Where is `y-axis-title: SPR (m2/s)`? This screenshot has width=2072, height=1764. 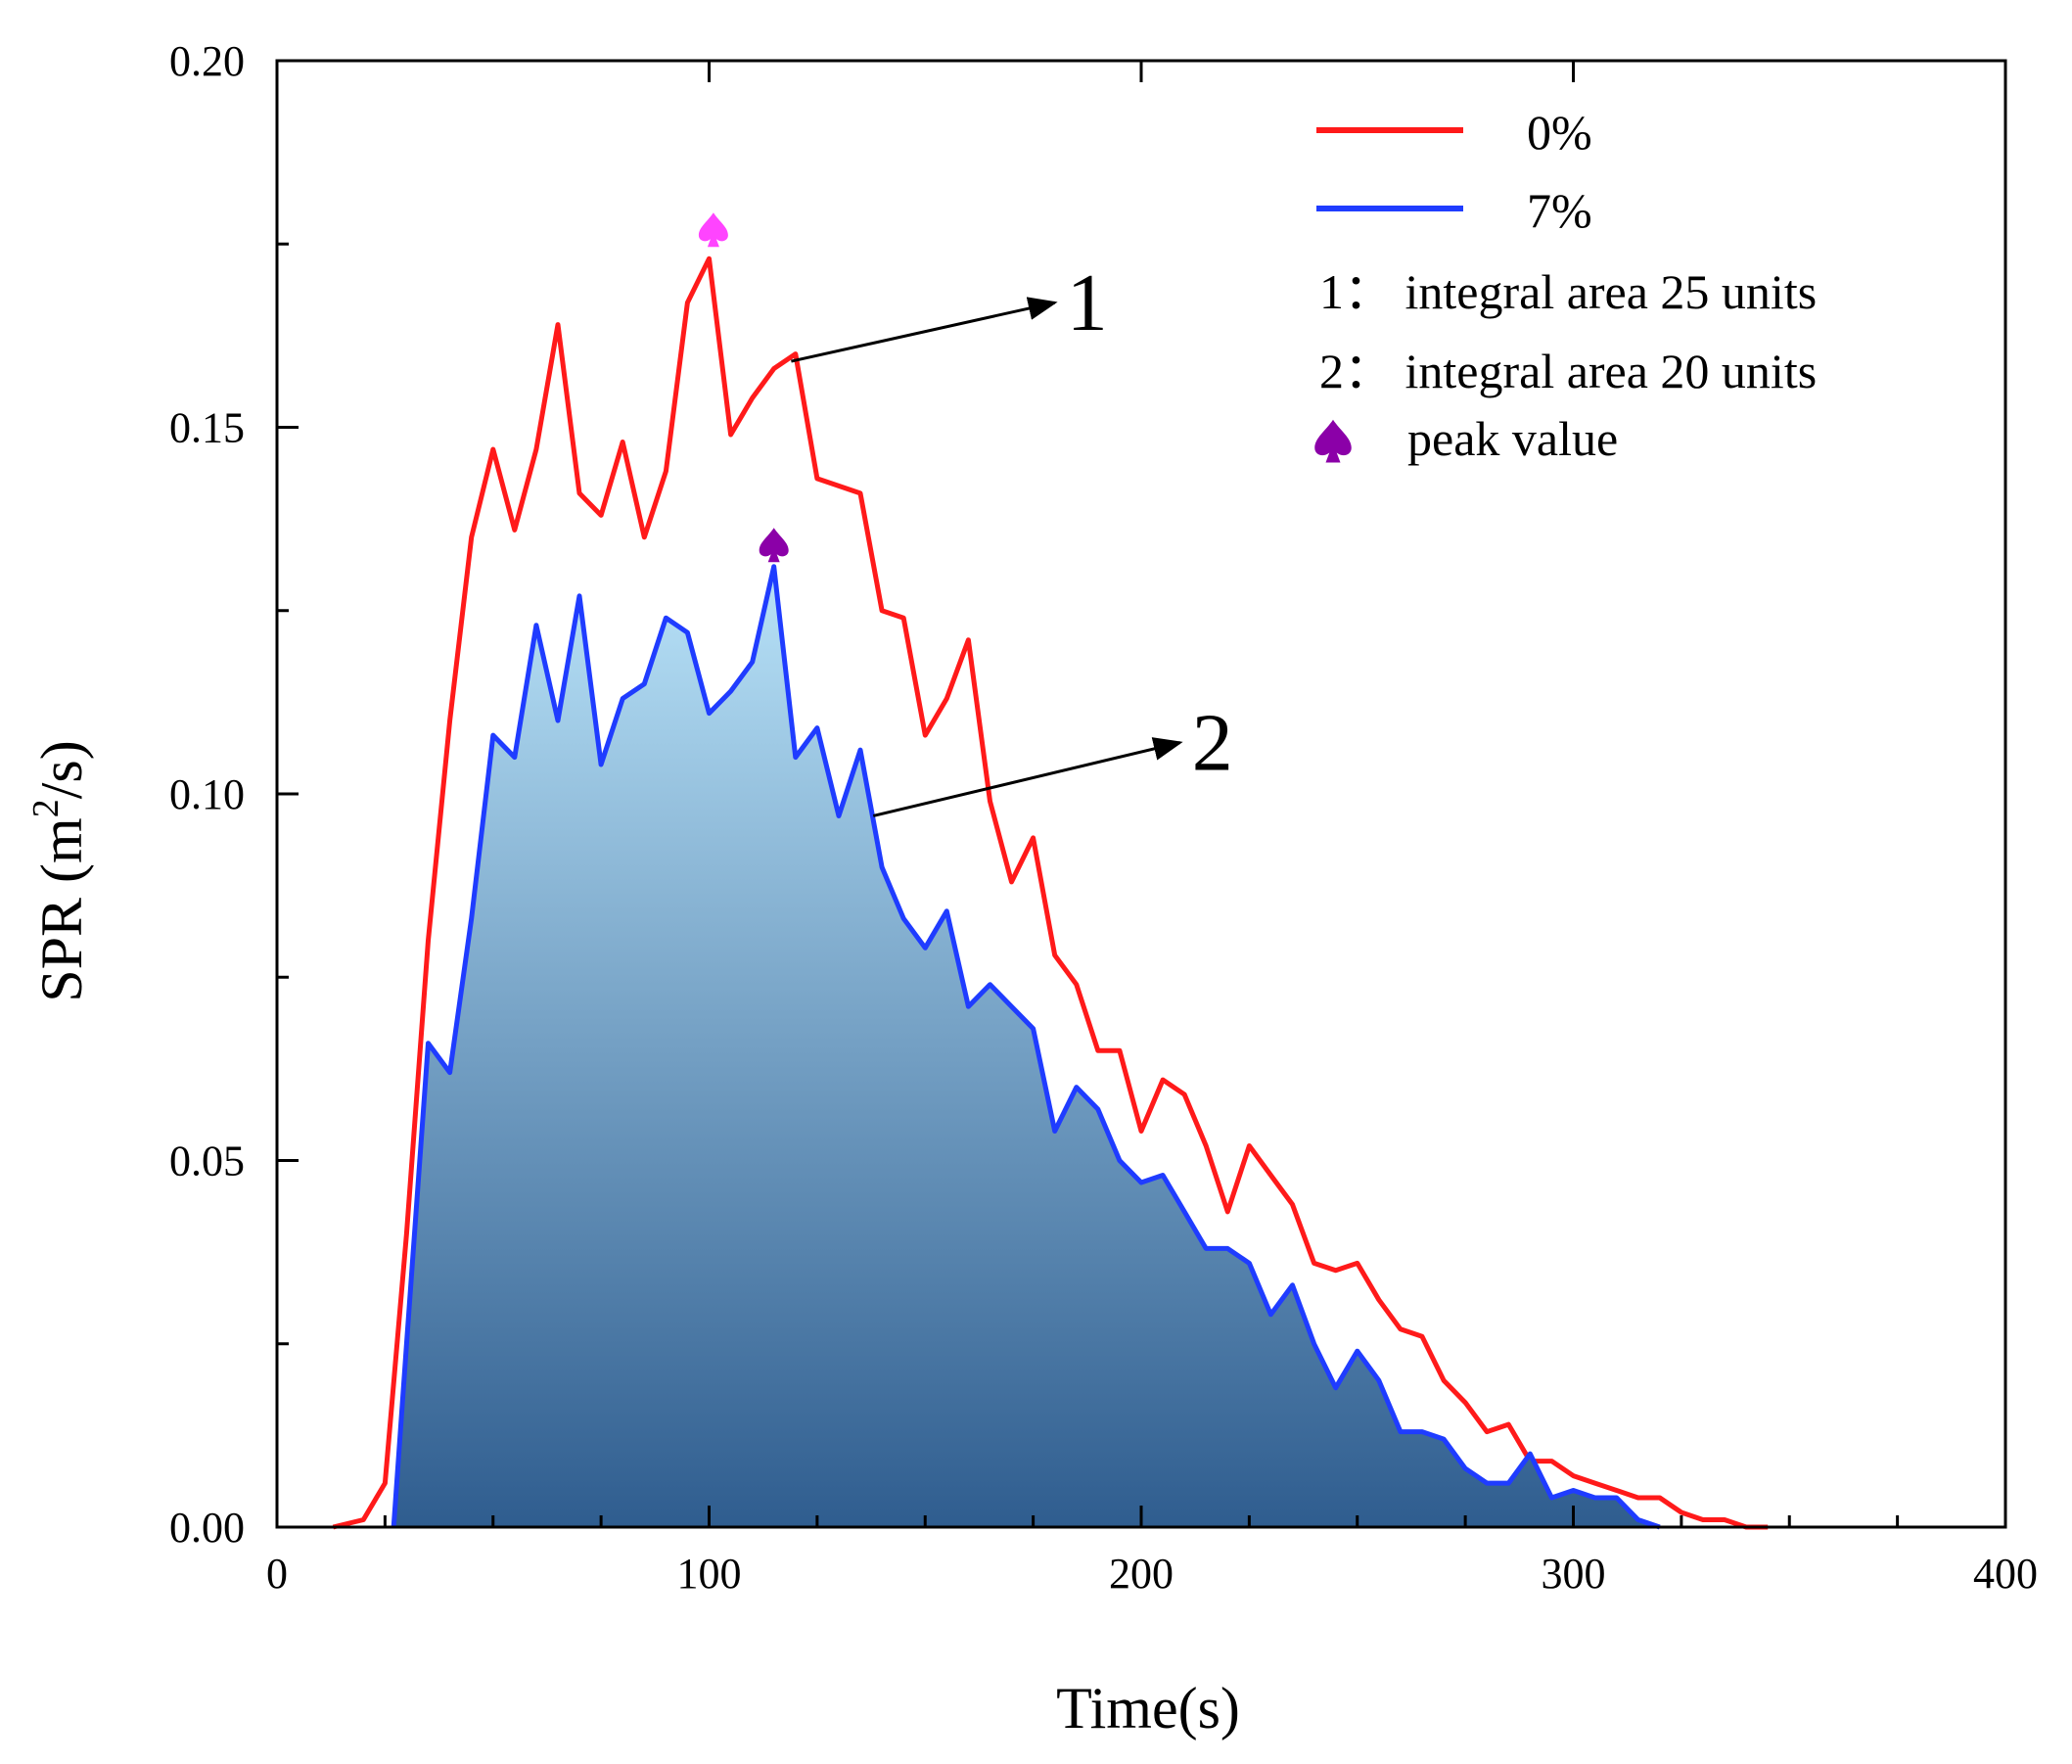
y-axis-title: SPR (m2/s) is located at coordinates (59, 870).